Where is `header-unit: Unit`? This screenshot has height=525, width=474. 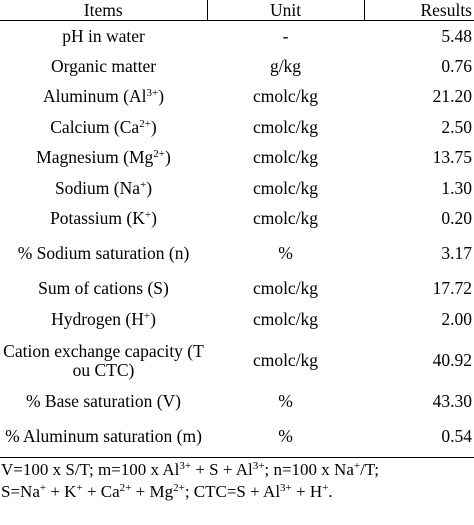 header-unit: Unit is located at coordinates (286, 10).